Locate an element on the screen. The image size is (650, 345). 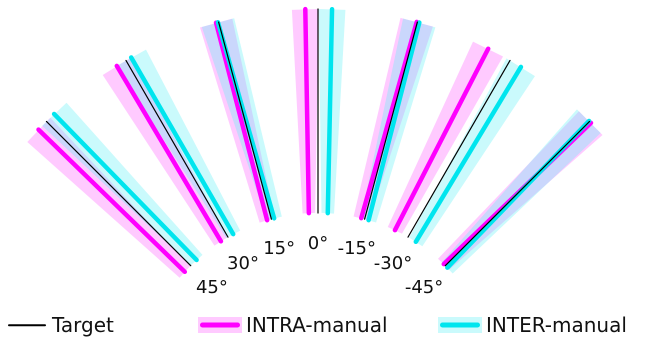
angle-label-15: 15° is located at coordinates (279, 248).